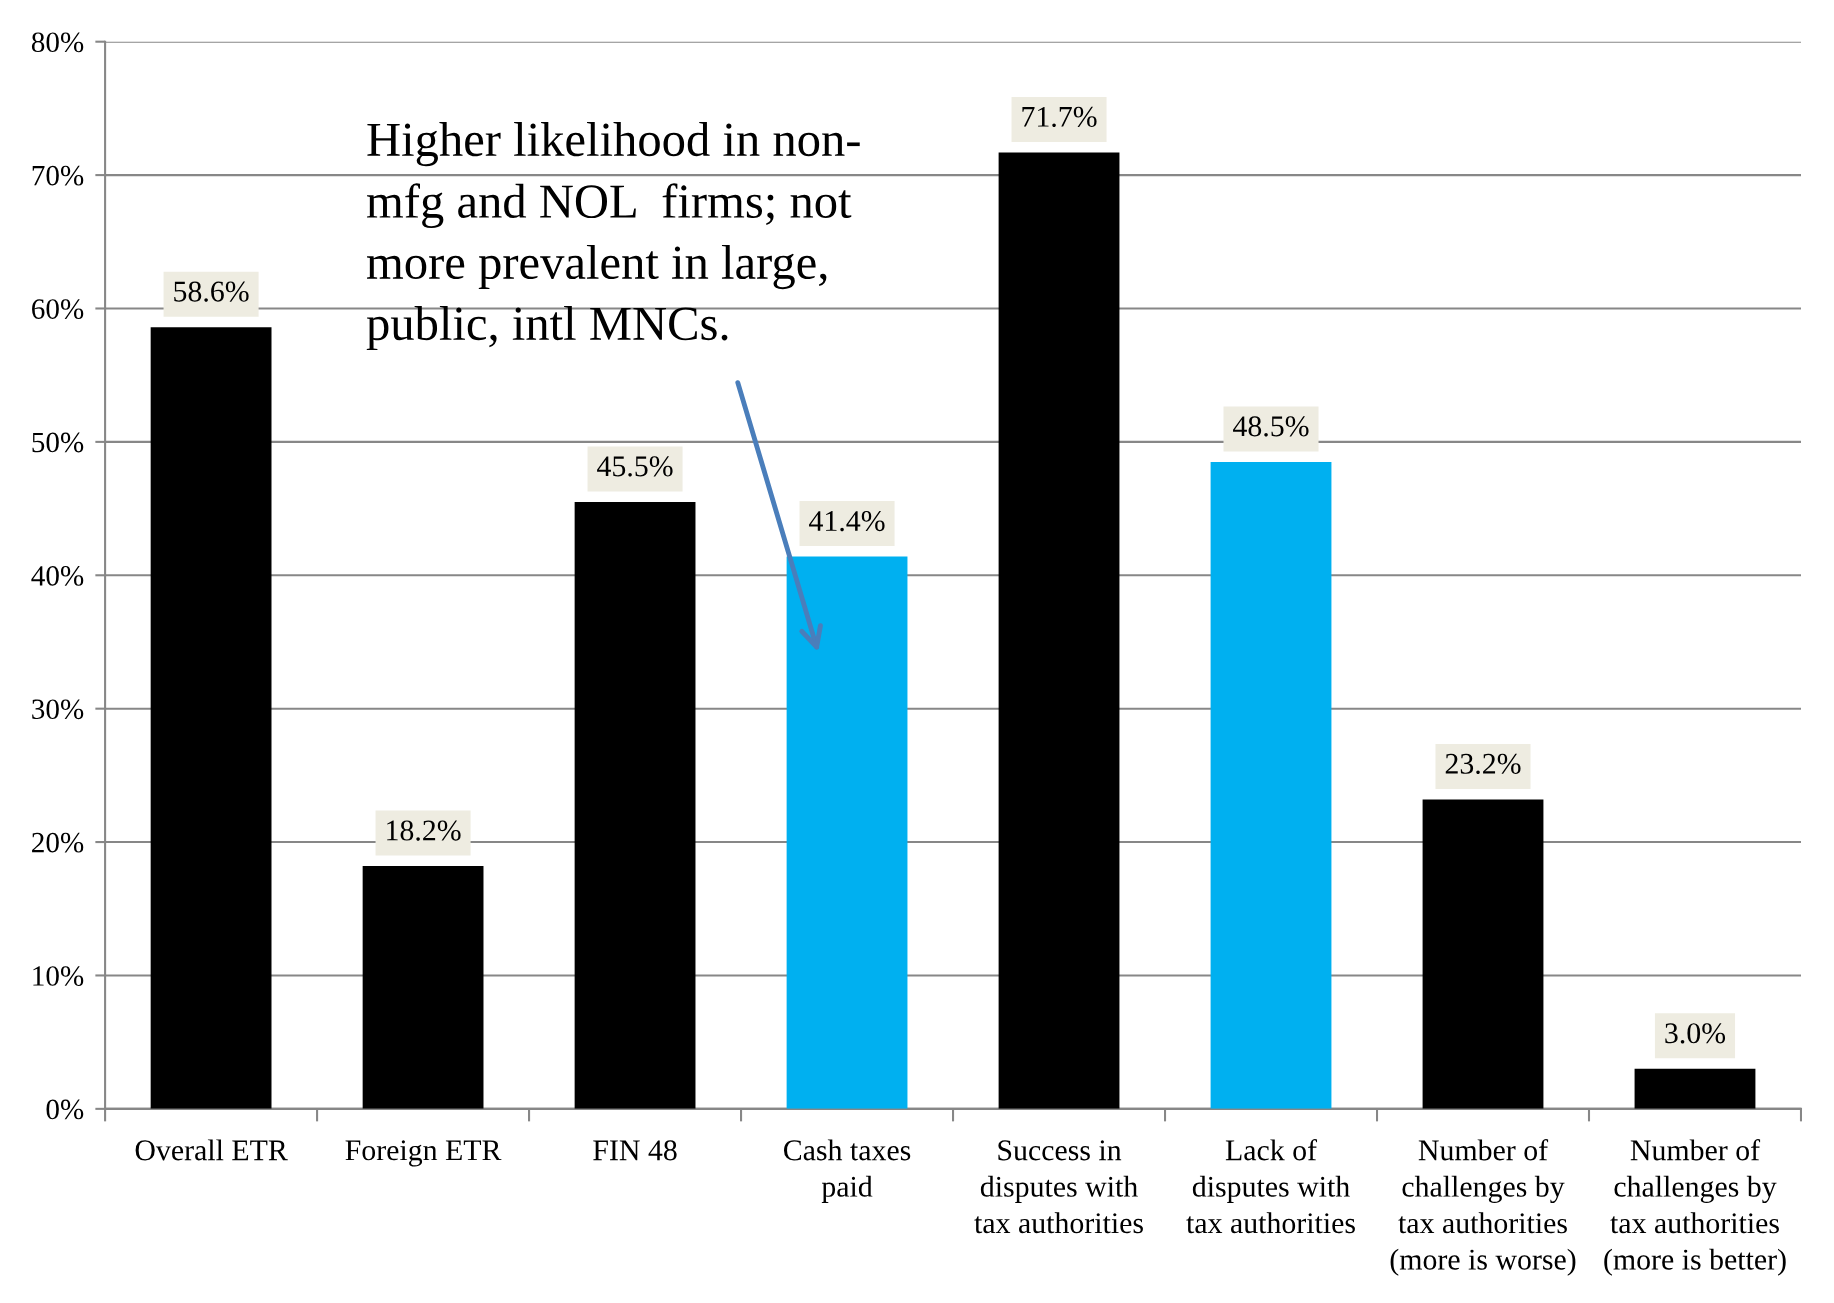  What do you see at coordinates (1271, 426) in the screenshot?
I see `data-label: 48.5%` at bounding box center [1271, 426].